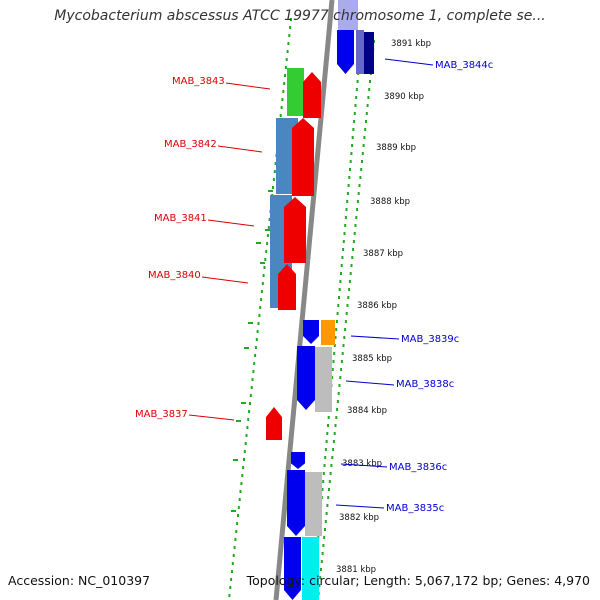 This screenshot has width=600, height=600. I want to click on scale-tick-label: 3881 kbp, so click(356, 570).